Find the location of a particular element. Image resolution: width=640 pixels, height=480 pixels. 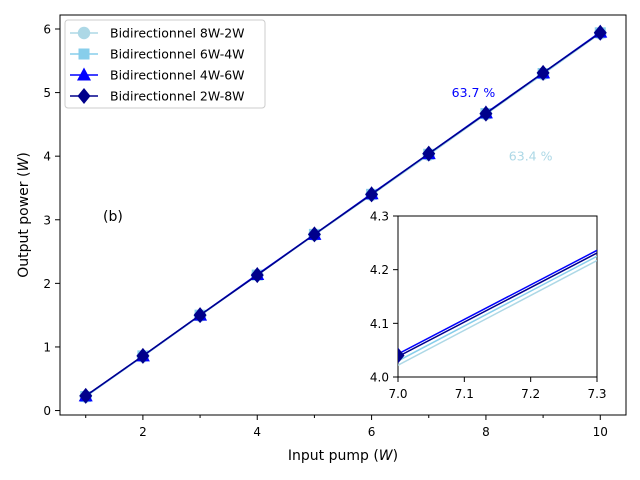

inset-y-tick-label: 4.1 is located at coordinates (379, 324).